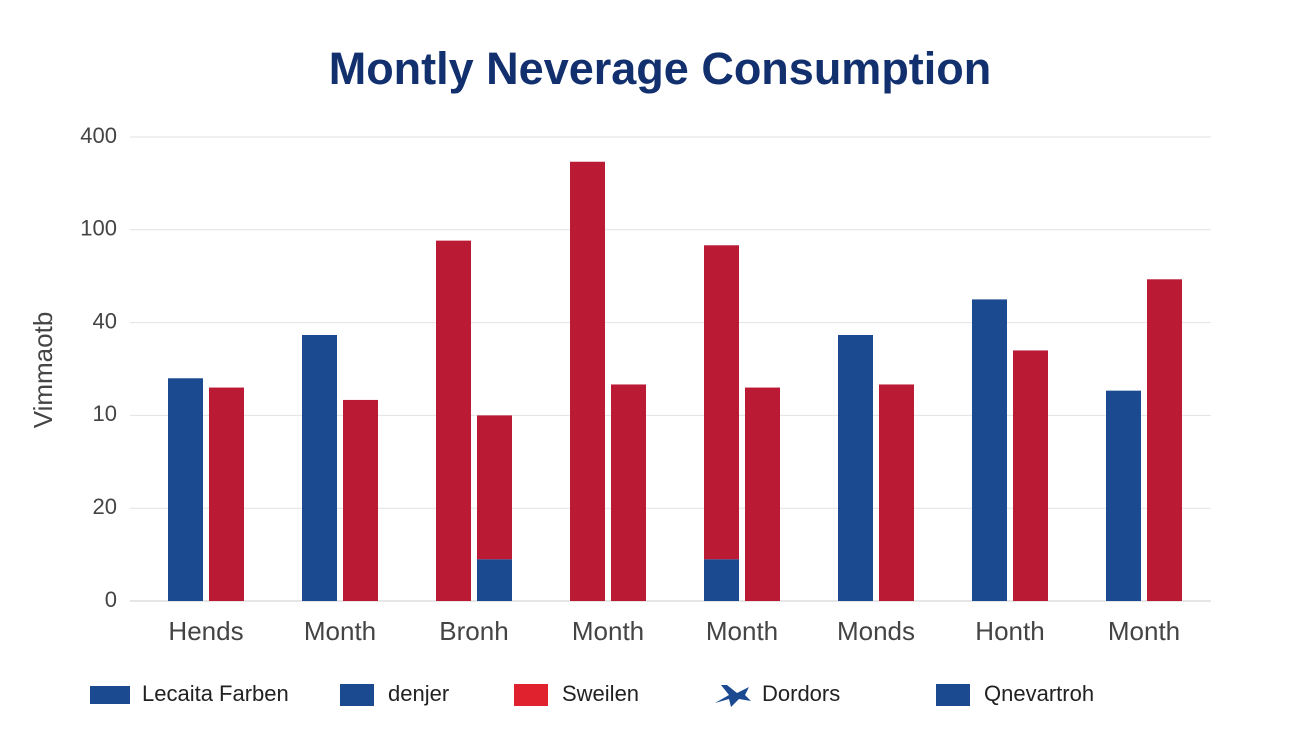 The height and width of the screenshot is (743, 1300). What do you see at coordinates (105, 320) in the screenshot?
I see `y-tick-label: 40` at bounding box center [105, 320].